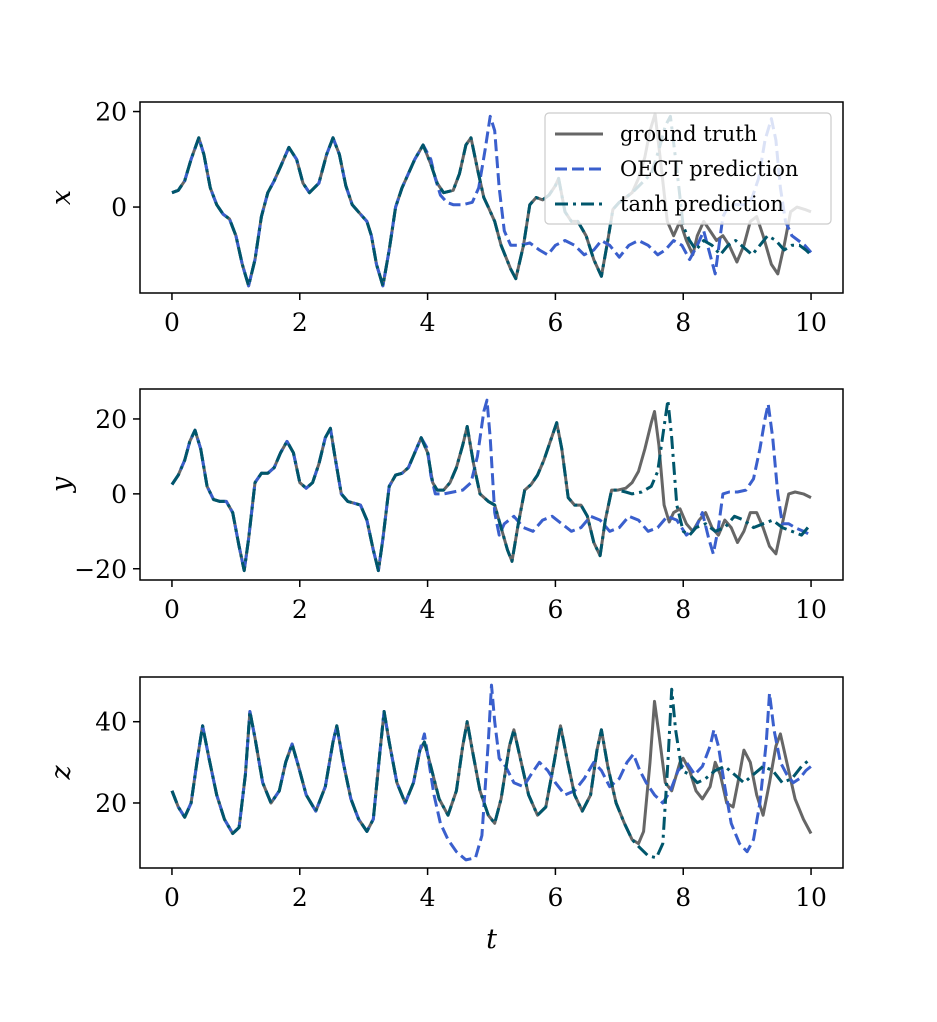  I want to click on x-axis-label: t, so click(491, 939).